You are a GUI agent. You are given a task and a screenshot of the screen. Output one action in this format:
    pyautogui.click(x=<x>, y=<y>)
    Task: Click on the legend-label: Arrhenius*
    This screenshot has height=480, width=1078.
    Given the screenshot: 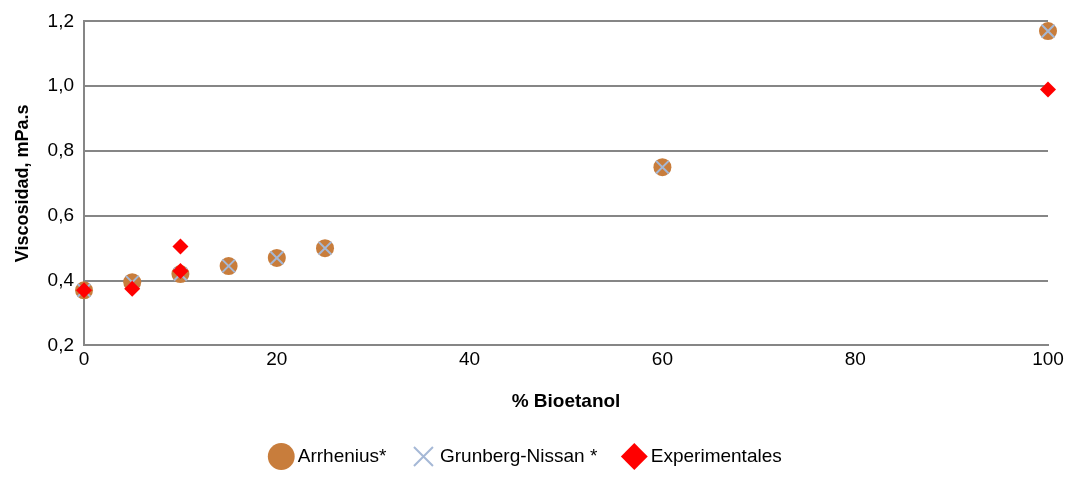 What is the action you would take?
    pyautogui.click(x=342, y=455)
    